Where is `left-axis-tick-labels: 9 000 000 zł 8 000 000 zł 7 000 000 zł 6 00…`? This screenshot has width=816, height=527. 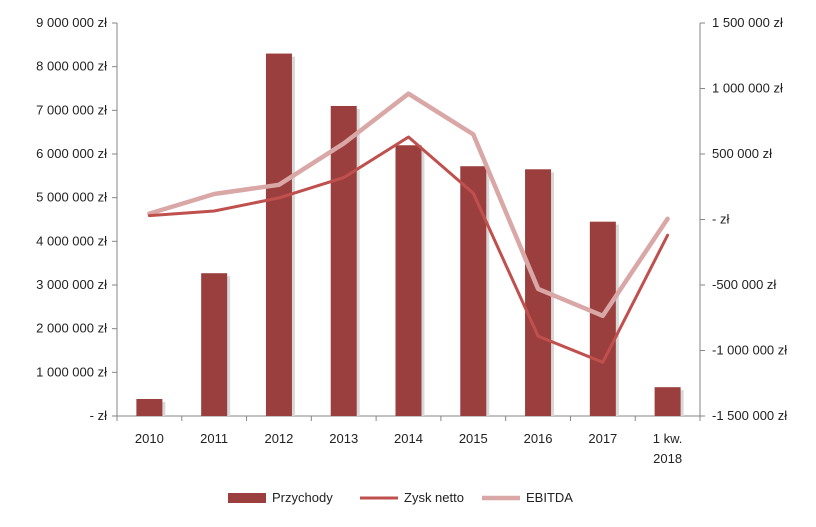
left-axis-tick-labels: 9 000 000 zł 8 000 000 zł 7 000 000 zł 6 00… is located at coordinates (71, 219).